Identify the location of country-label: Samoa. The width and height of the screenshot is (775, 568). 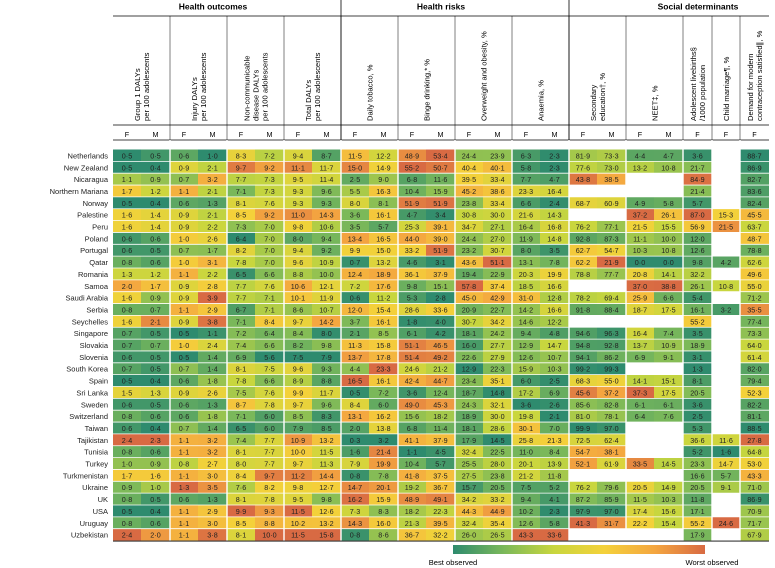
(96, 286).